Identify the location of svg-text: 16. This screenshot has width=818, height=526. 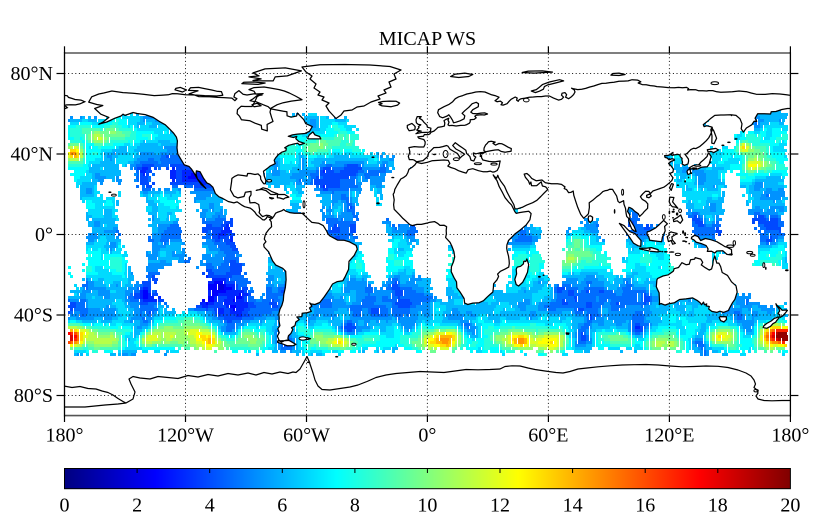
(645, 506).